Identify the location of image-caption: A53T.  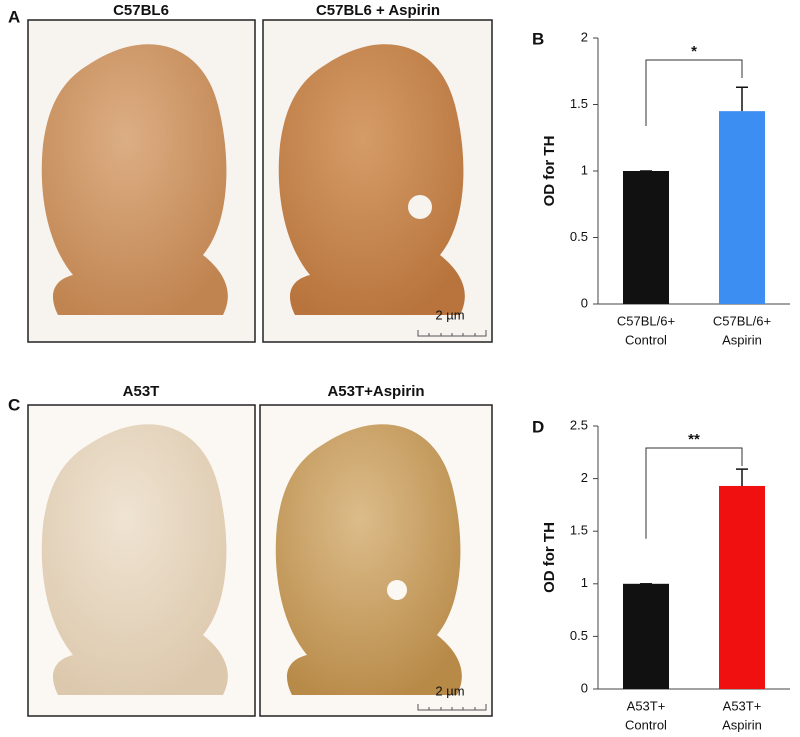
(141, 391).